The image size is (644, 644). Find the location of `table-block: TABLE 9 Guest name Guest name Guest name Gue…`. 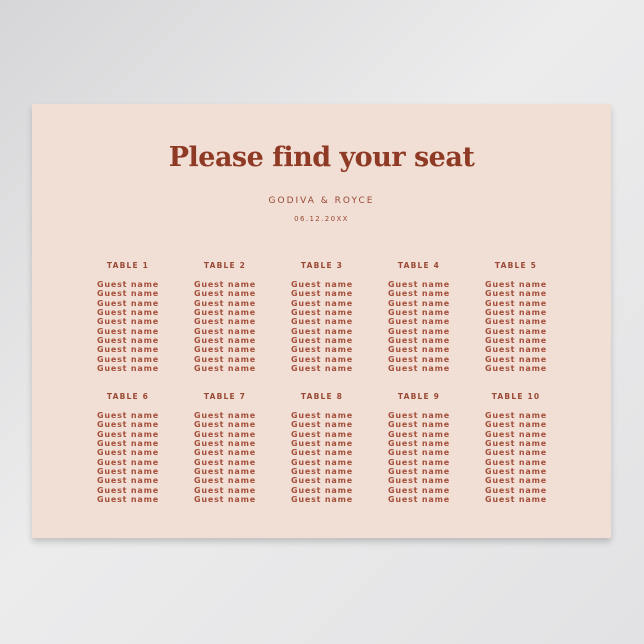

table-block: TABLE 9 Guest name Guest name Guest name Gue… is located at coordinates (419, 448).